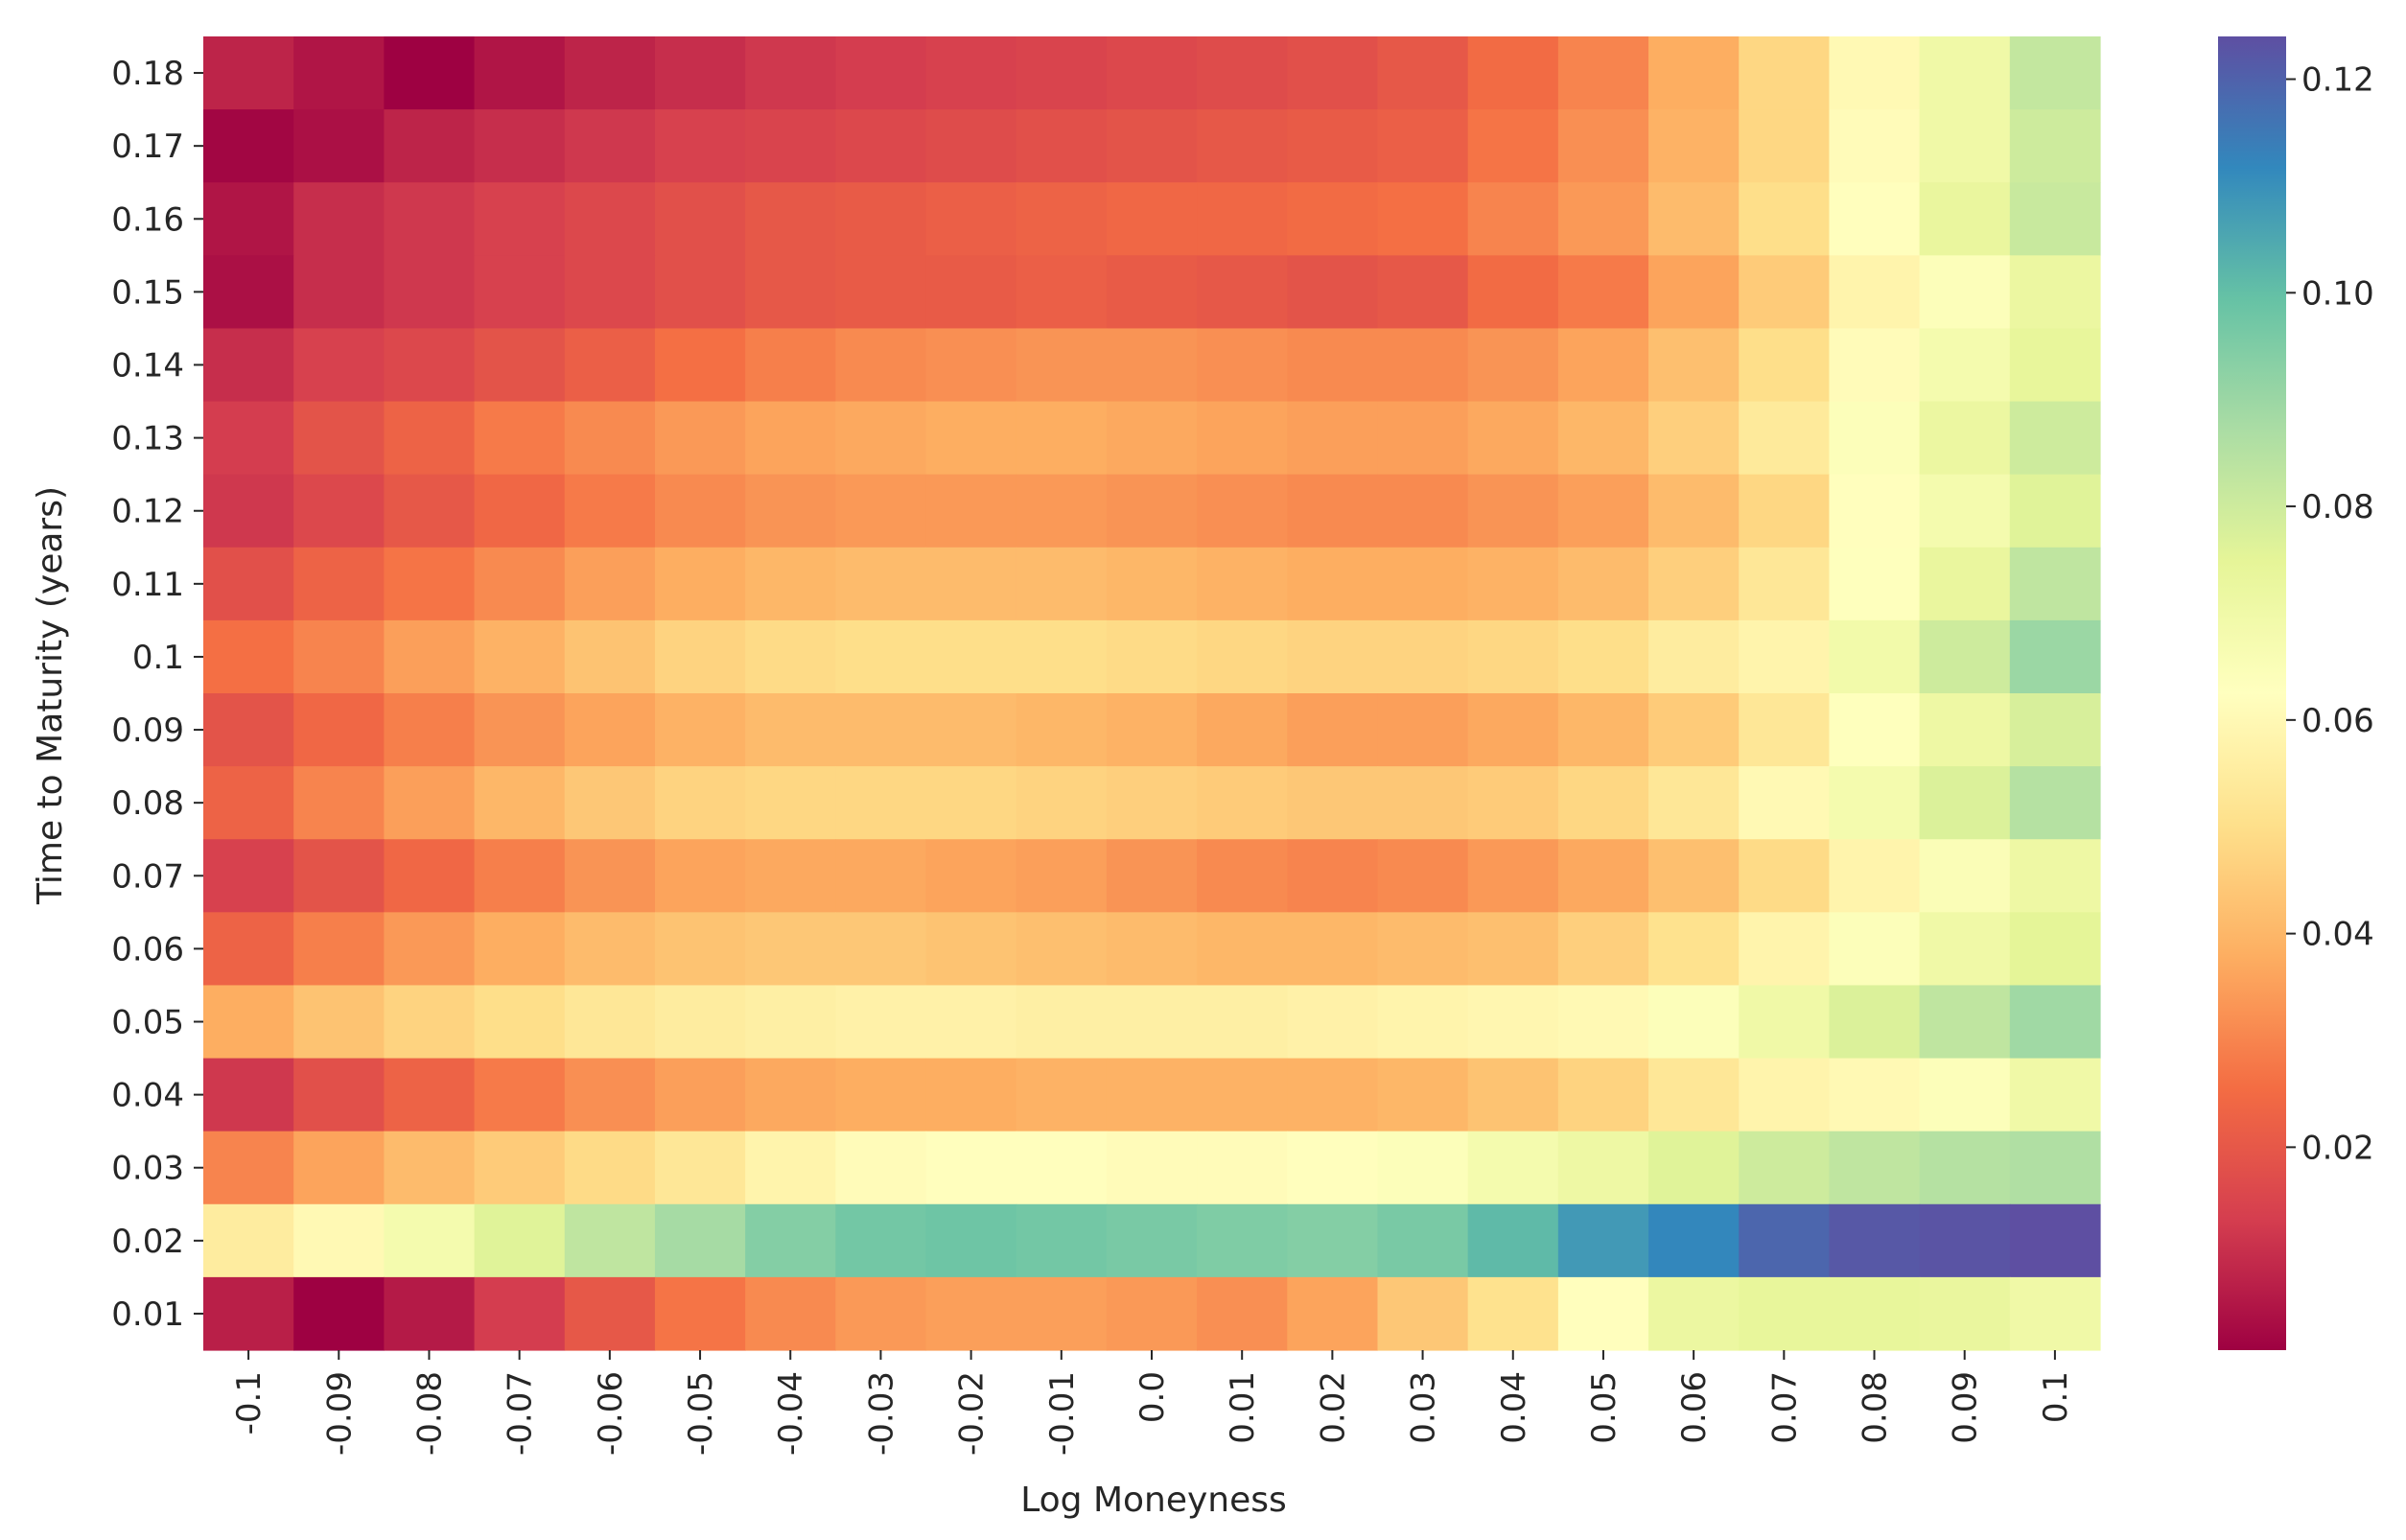 This screenshot has width=2406, height=1540. Describe the element at coordinates (147, 219) in the screenshot. I see `y-tick-label: 0.16` at that location.